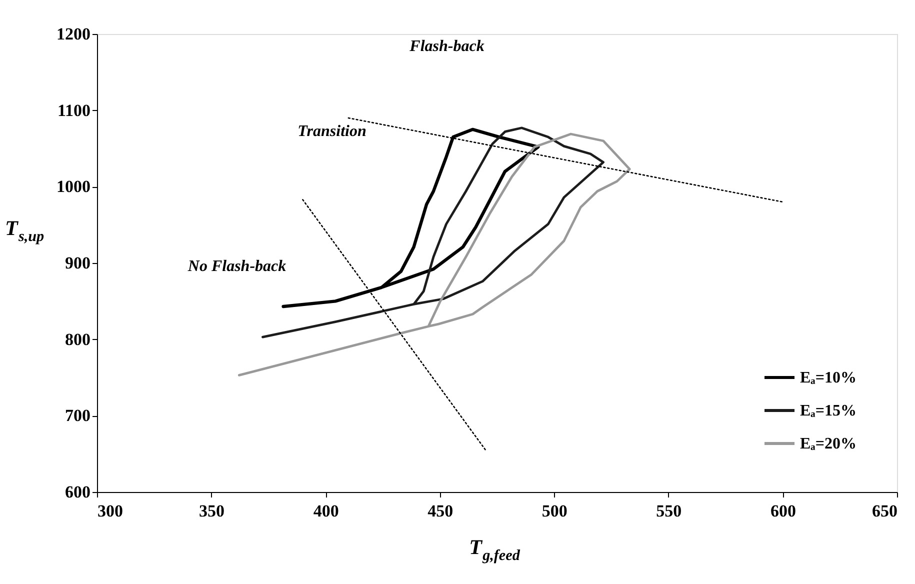 The width and height of the screenshot is (915, 584). I want to click on x-tick-label: 450, so click(441, 511).